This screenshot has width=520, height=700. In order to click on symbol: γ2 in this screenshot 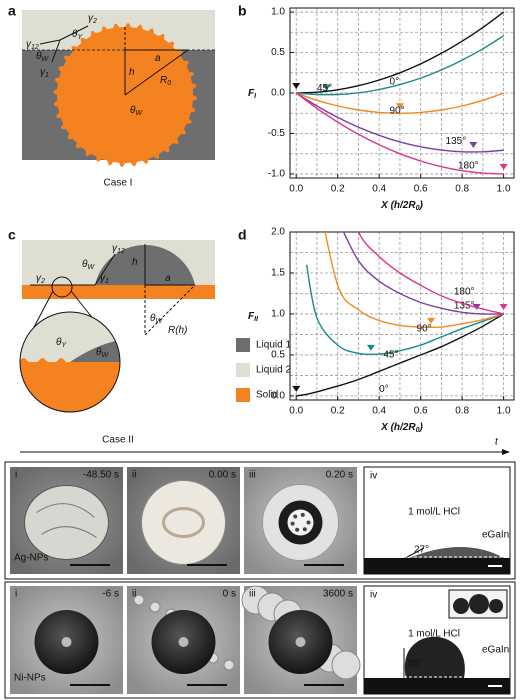, I will do `click(92, 19)`.